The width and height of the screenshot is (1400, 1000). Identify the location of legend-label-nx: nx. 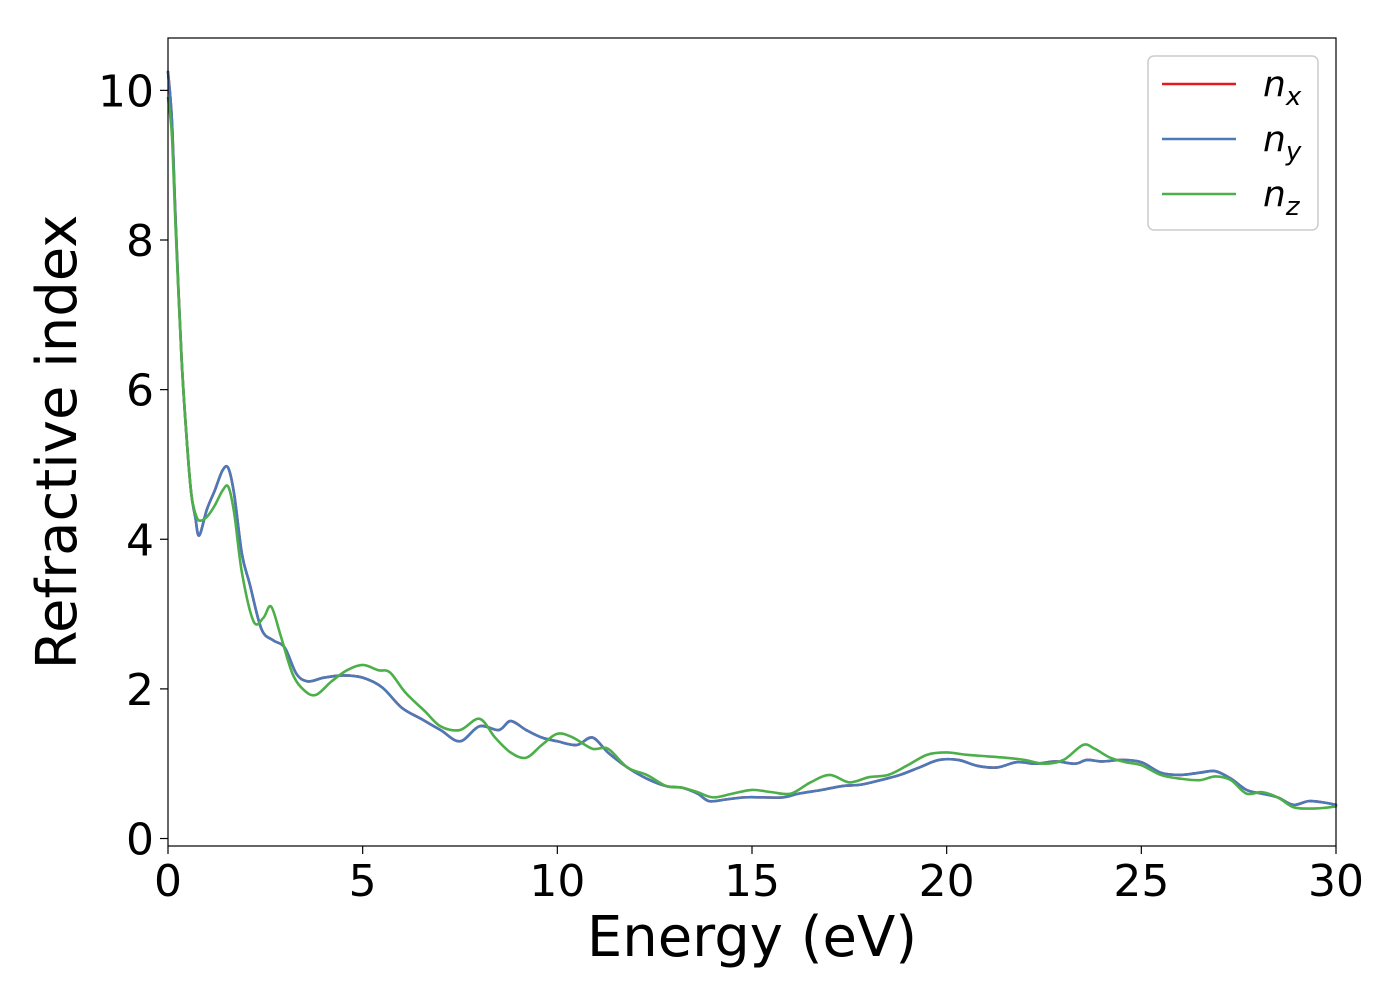
(1282, 88).